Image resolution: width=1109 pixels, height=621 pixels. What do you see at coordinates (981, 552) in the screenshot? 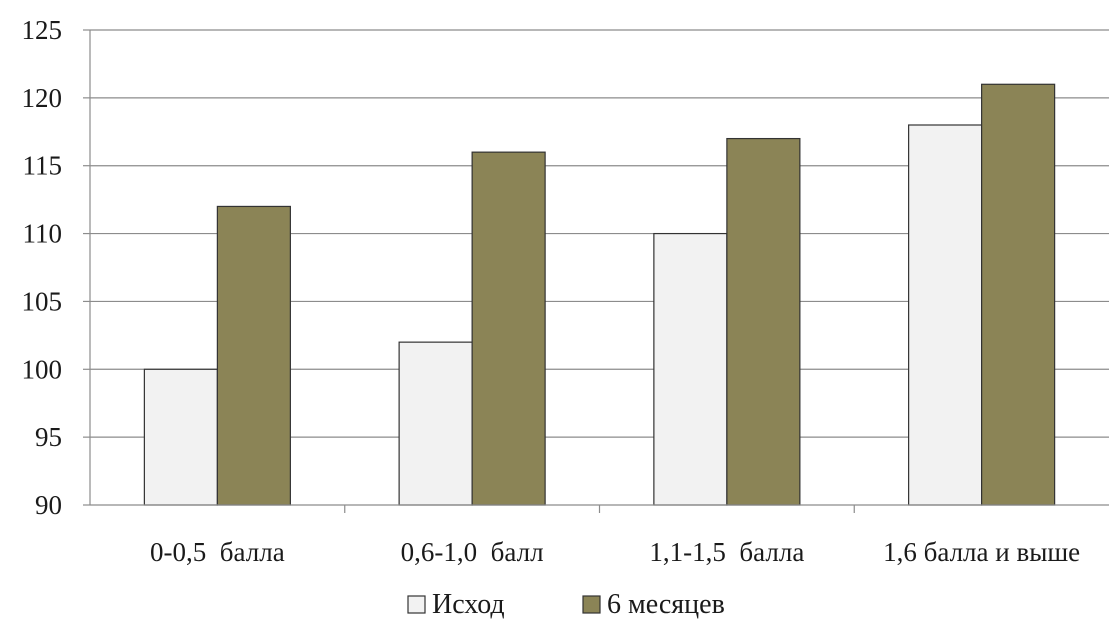
I see `x-tick-label: 1,6 балла и выше` at bounding box center [981, 552].